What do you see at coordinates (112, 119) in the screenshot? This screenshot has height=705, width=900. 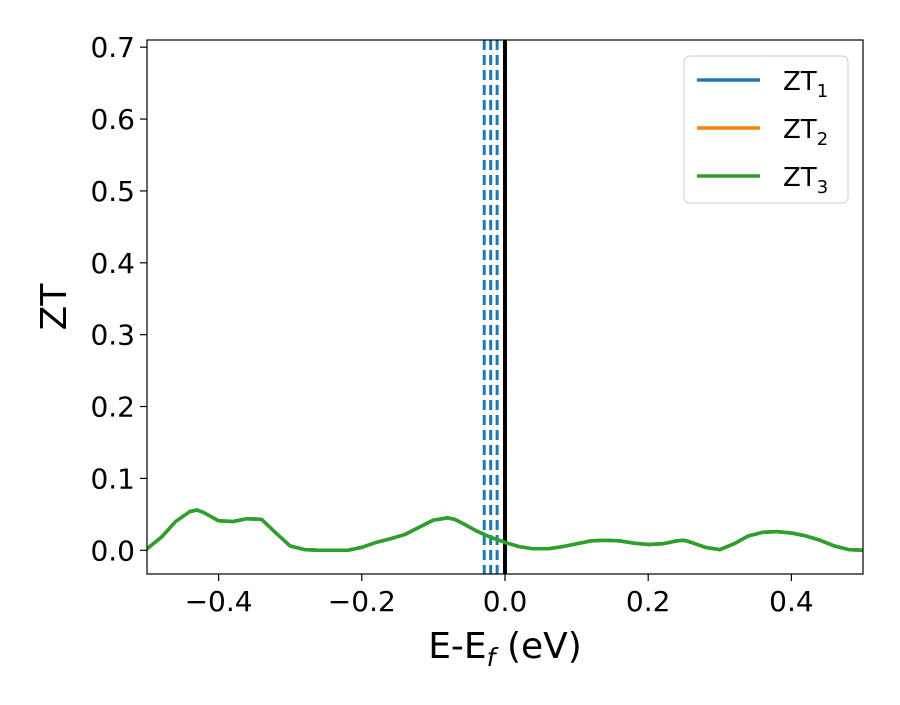 I see `y-tick-label: 0.6` at bounding box center [112, 119].